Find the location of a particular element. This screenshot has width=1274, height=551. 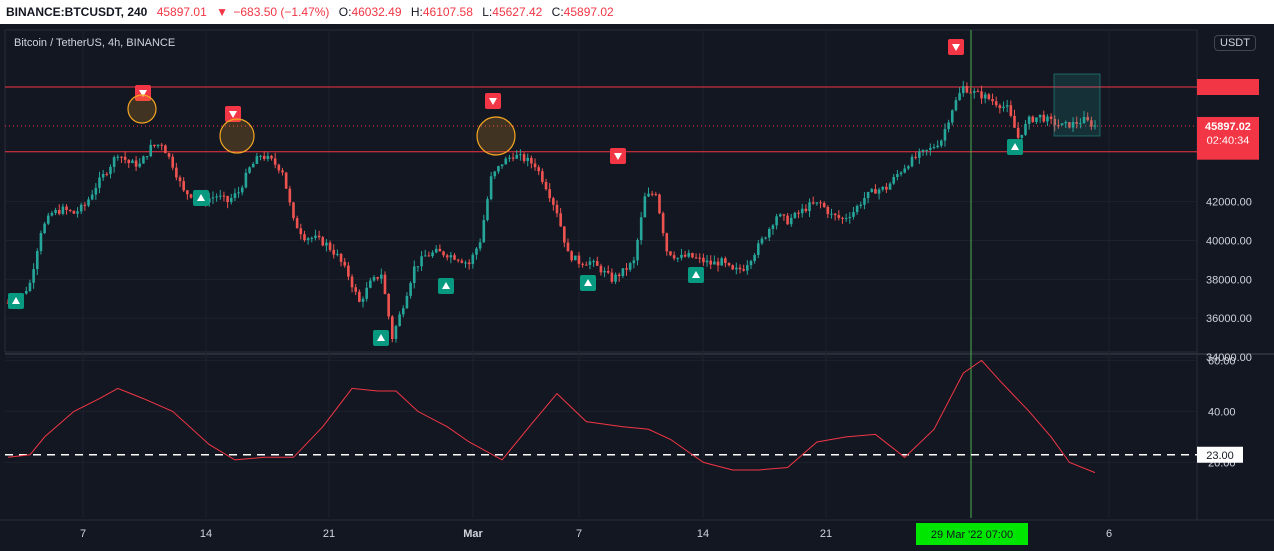

highlight-circle is located at coordinates (142, 109).